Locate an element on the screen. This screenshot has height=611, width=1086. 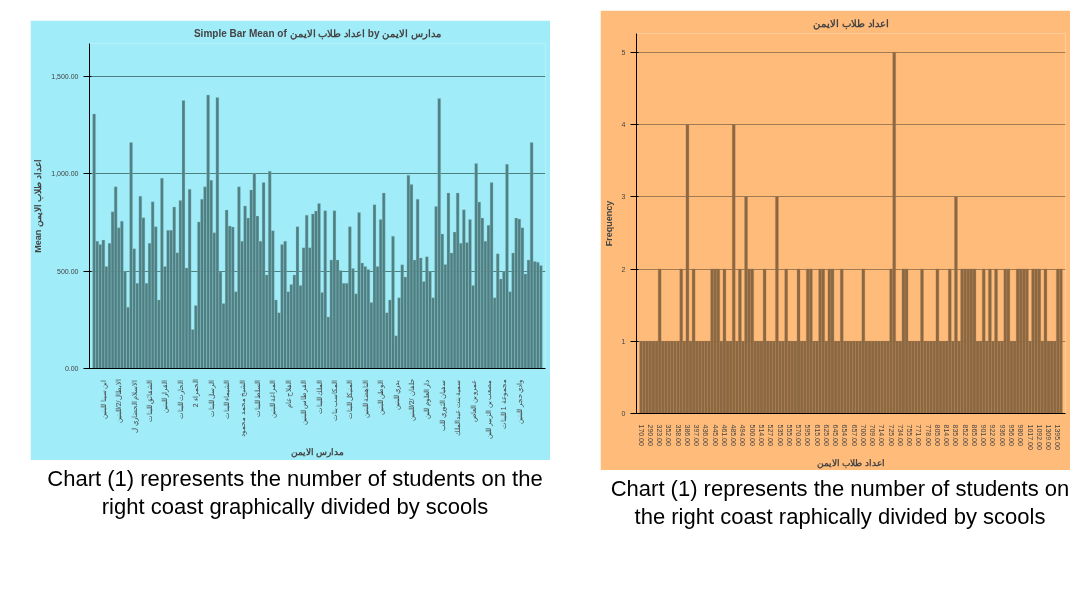
chart-title: Simple Bar Mean of اعداد طلاب الايمن by مدارس الايمن is located at coordinates (317, 33).